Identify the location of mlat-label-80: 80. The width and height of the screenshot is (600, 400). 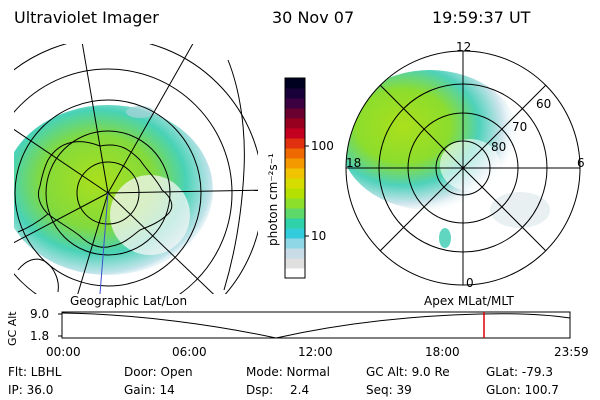
(499, 147).